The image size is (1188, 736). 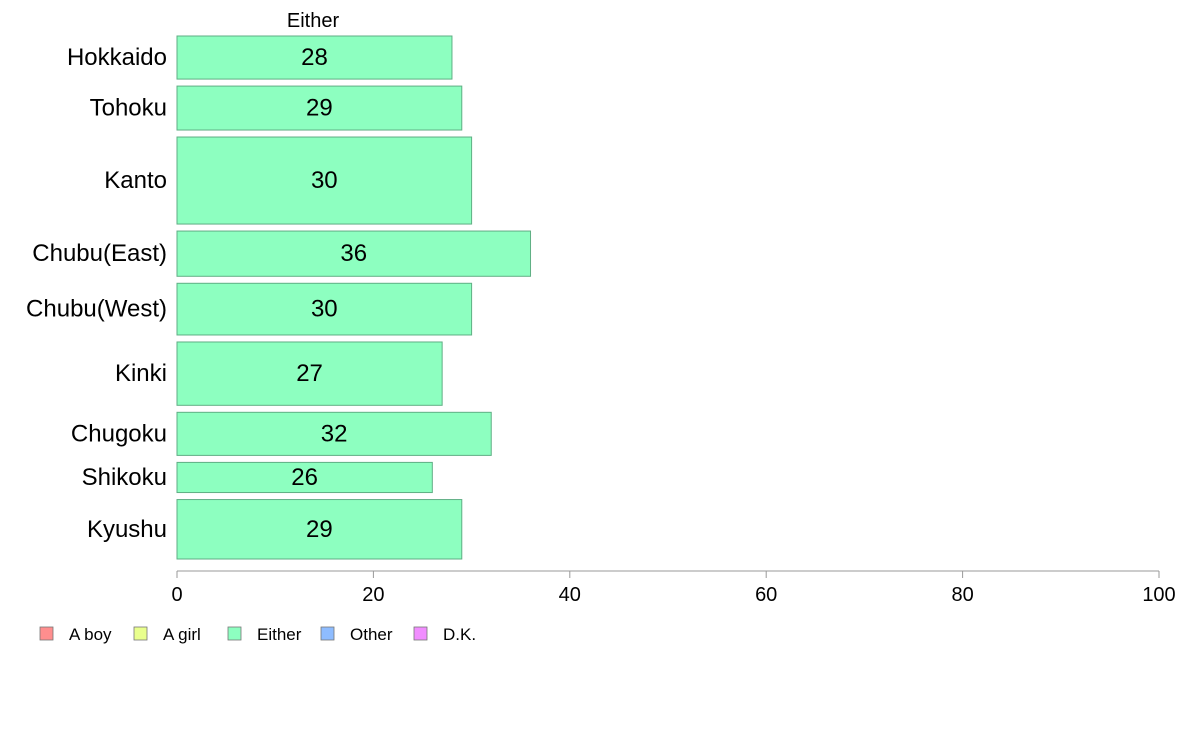 What do you see at coordinates (962, 595) in the screenshot?
I see `x-tick-label: 80` at bounding box center [962, 595].